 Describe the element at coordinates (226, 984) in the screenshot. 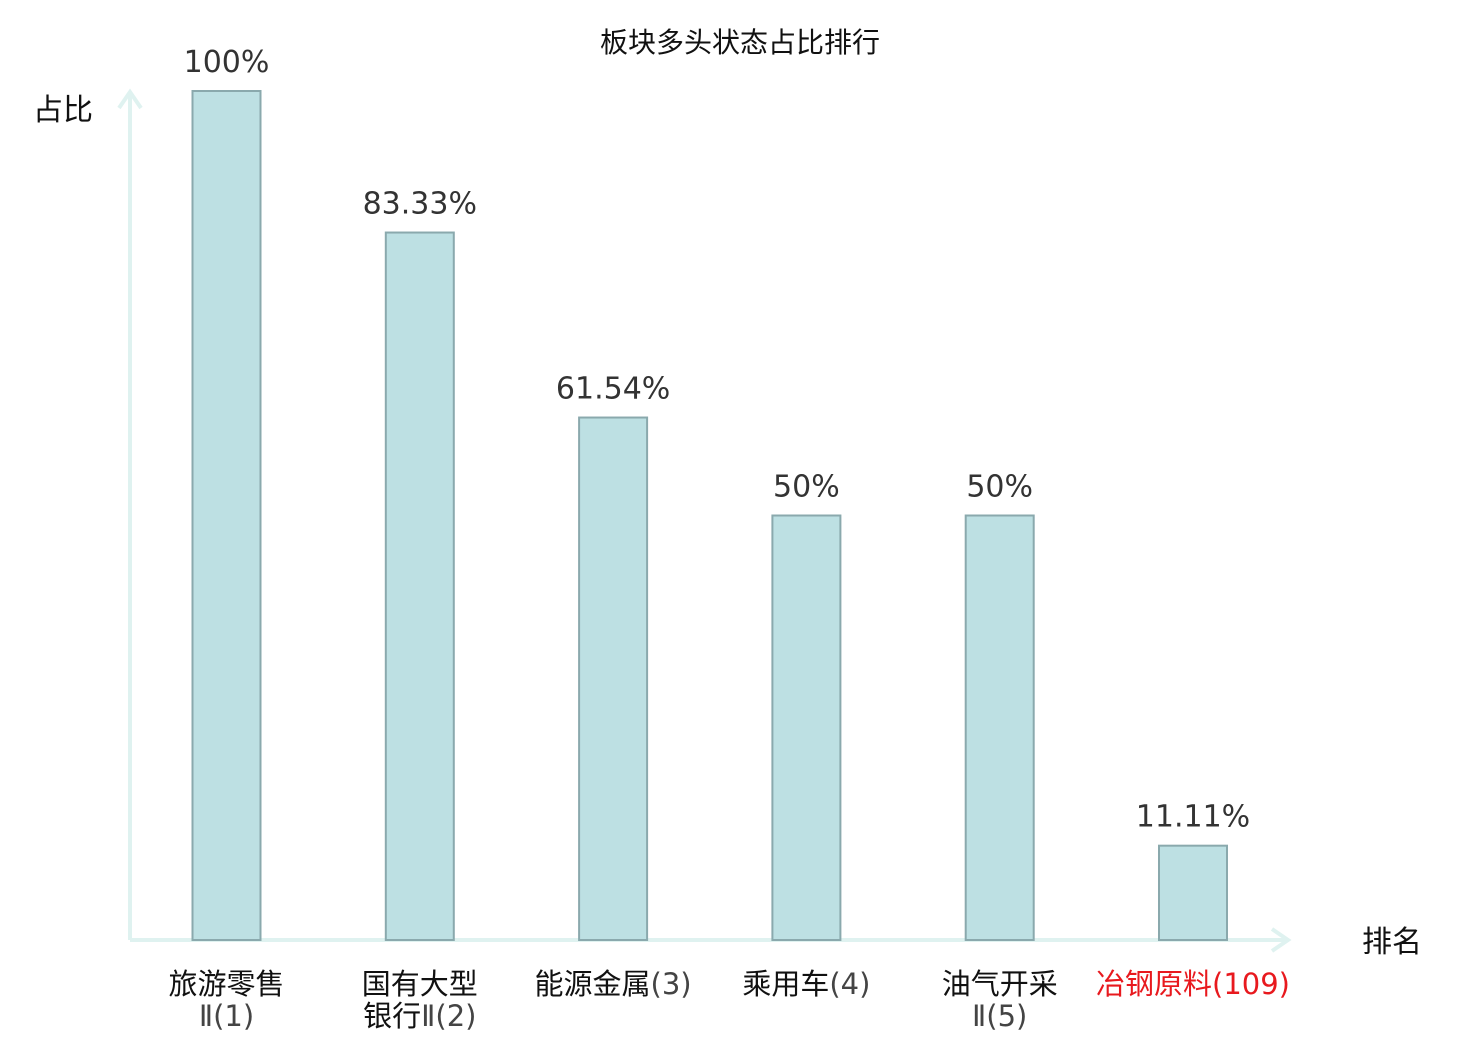

I see `category-label-1-line-1: 旅游零售` at that location.